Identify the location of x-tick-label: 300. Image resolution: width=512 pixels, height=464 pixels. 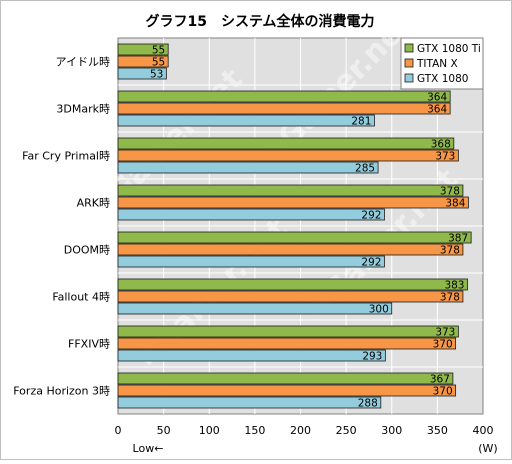
(391, 430).